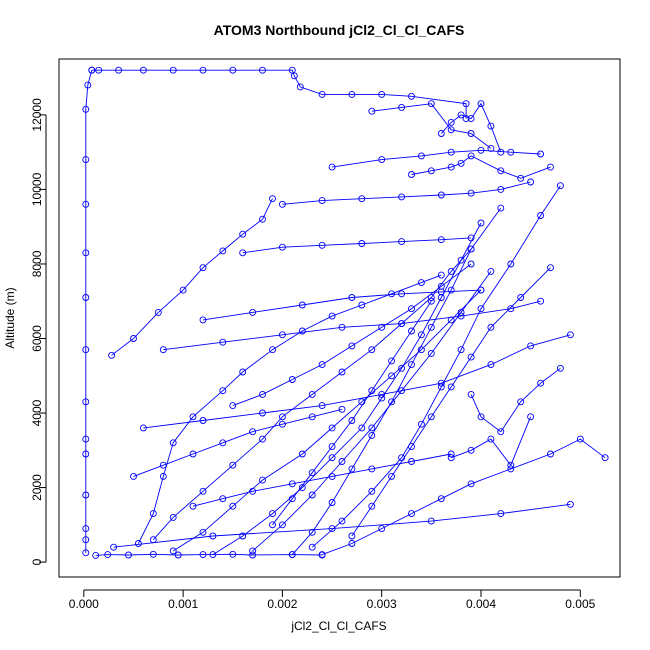  I want to click on x-tick-label: 0.005, so click(580, 604).